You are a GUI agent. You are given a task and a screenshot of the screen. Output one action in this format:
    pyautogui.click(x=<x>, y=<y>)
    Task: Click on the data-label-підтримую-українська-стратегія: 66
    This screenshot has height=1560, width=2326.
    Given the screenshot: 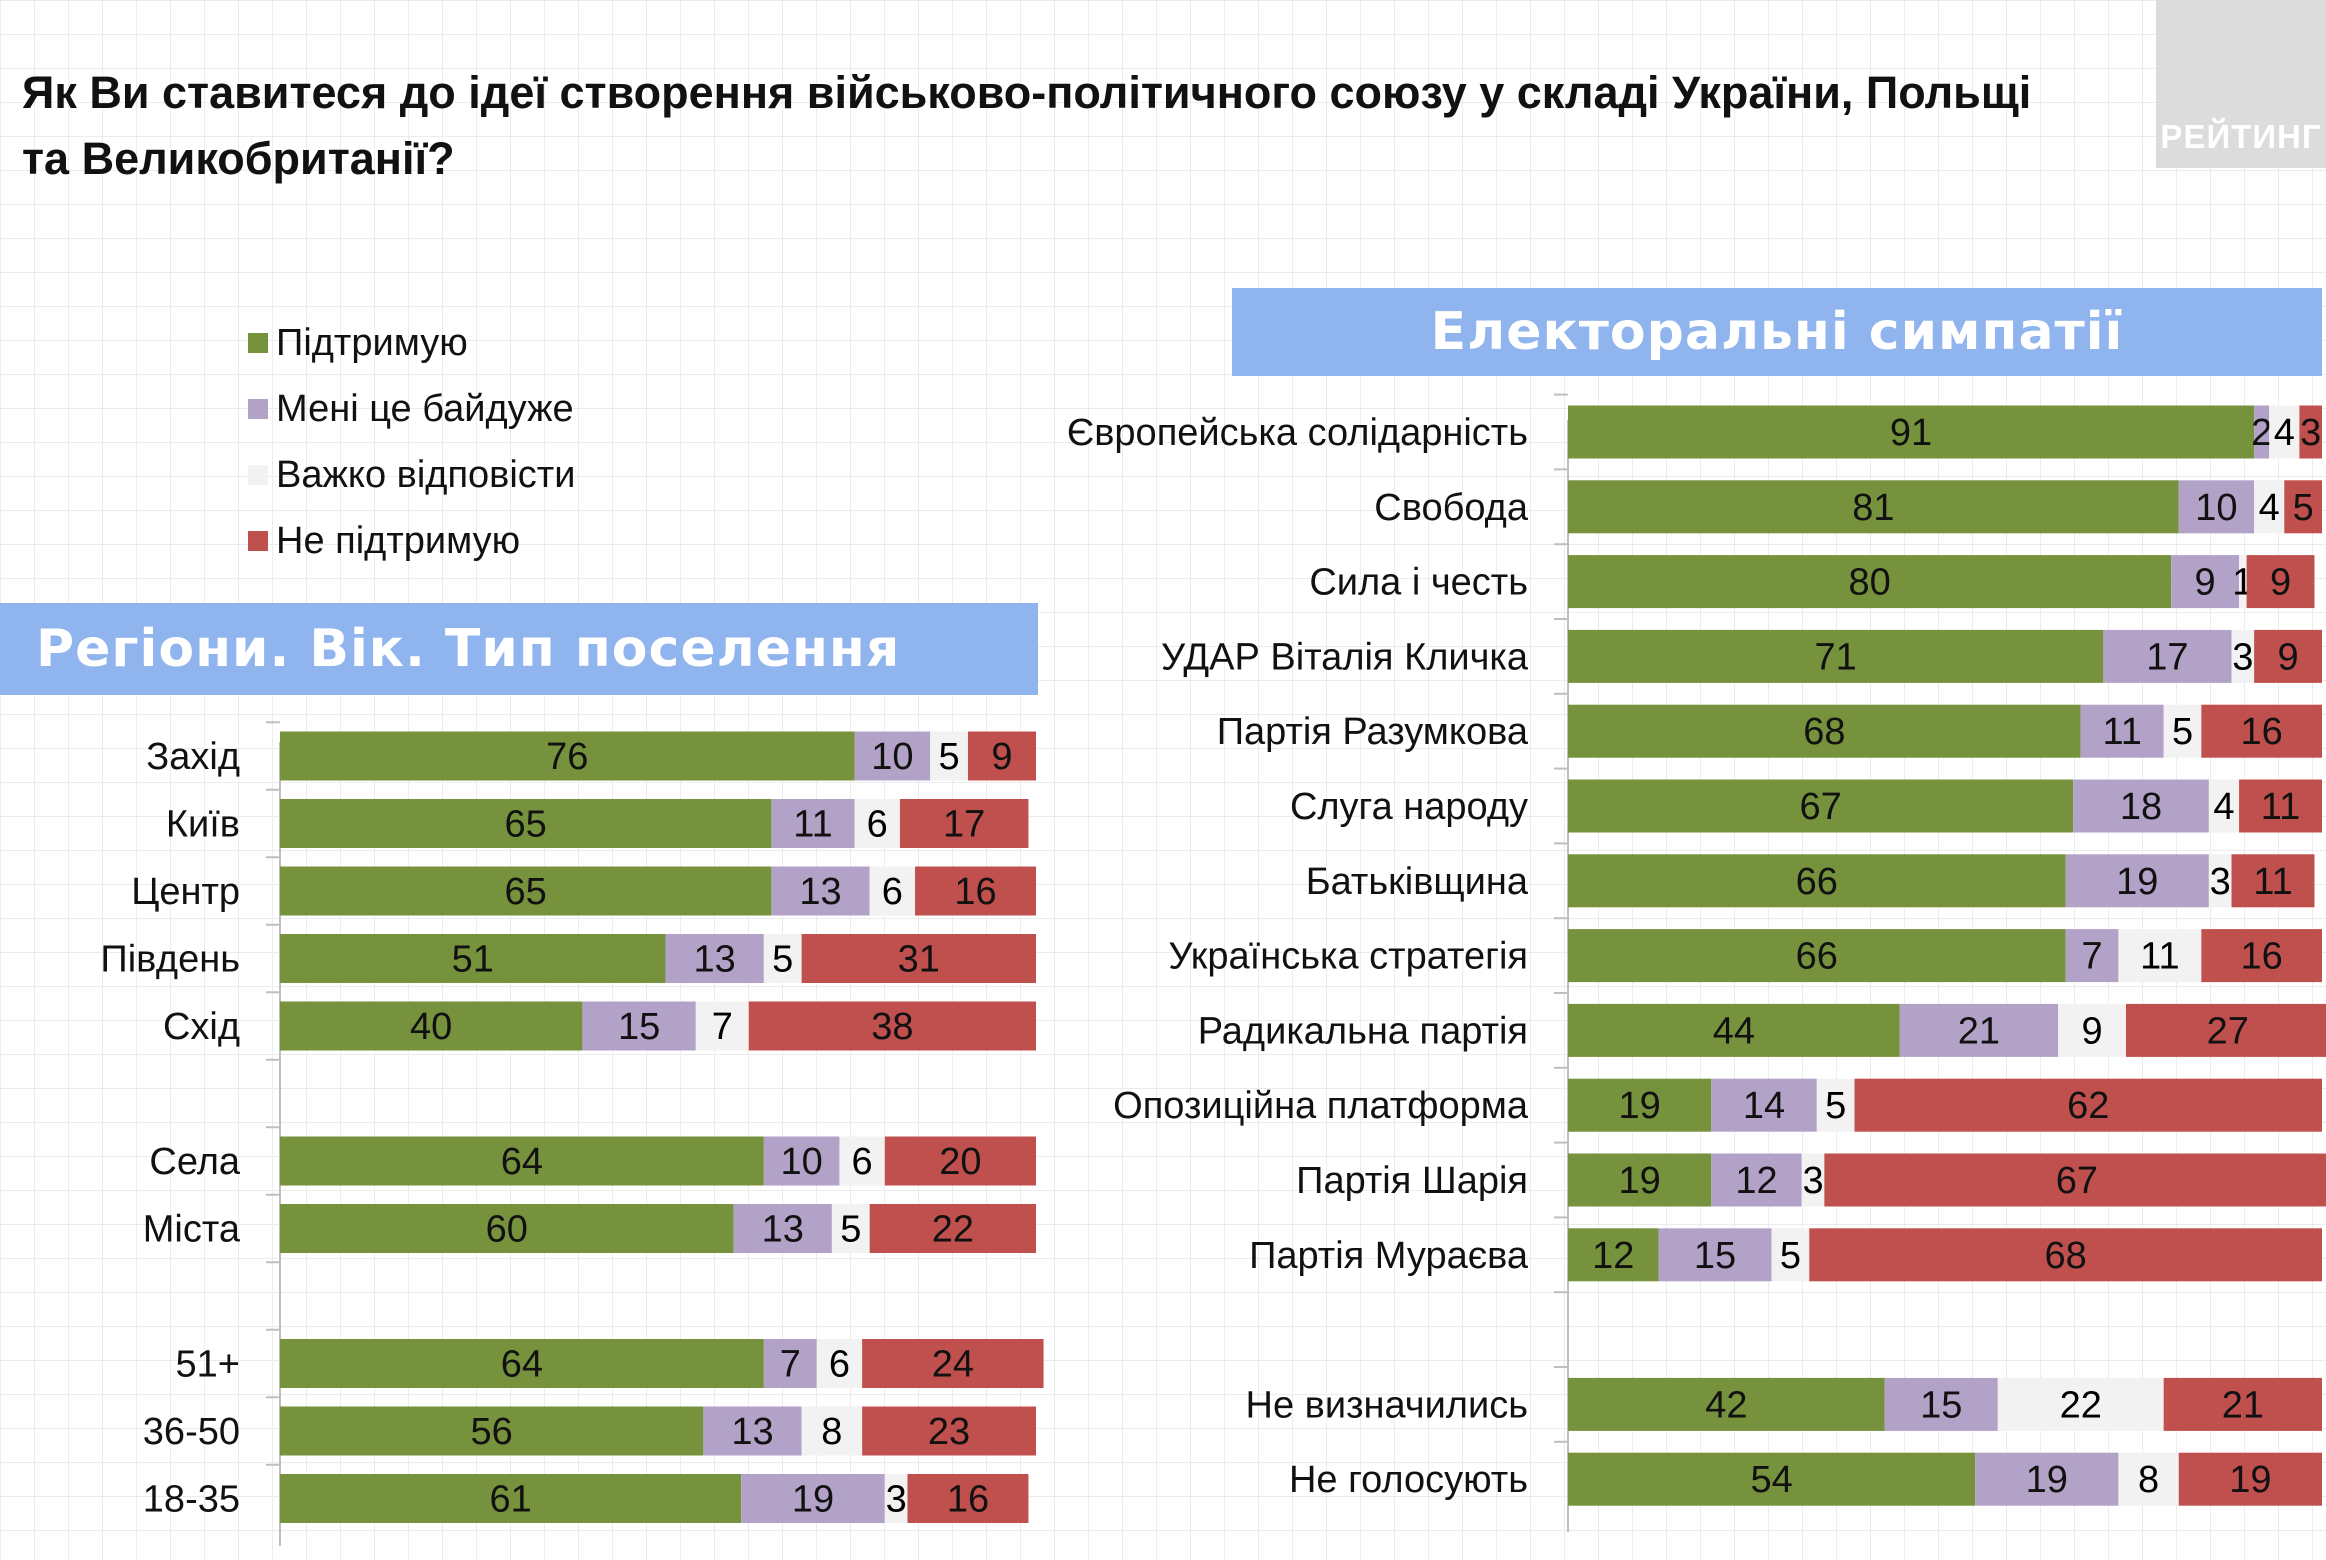 What is the action you would take?
    pyautogui.click(x=1817, y=957)
    